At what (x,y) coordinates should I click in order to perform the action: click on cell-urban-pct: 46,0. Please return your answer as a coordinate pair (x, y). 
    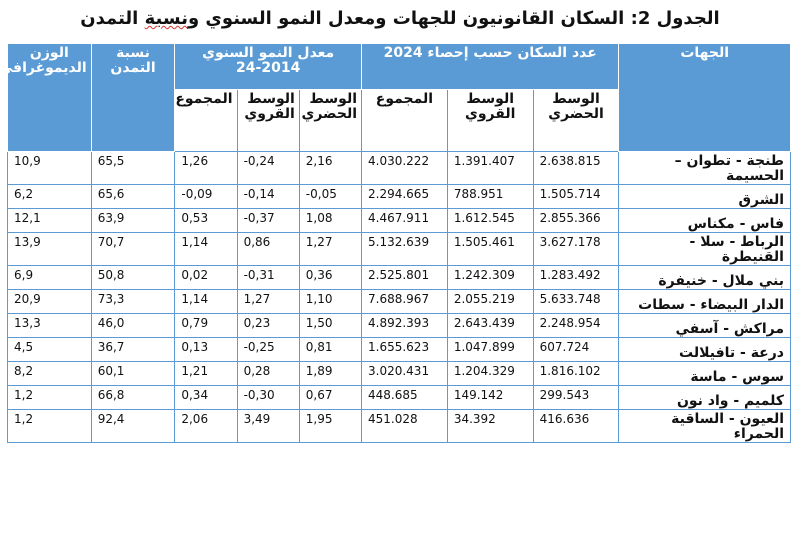
    Looking at the image, I should click on (133, 325).